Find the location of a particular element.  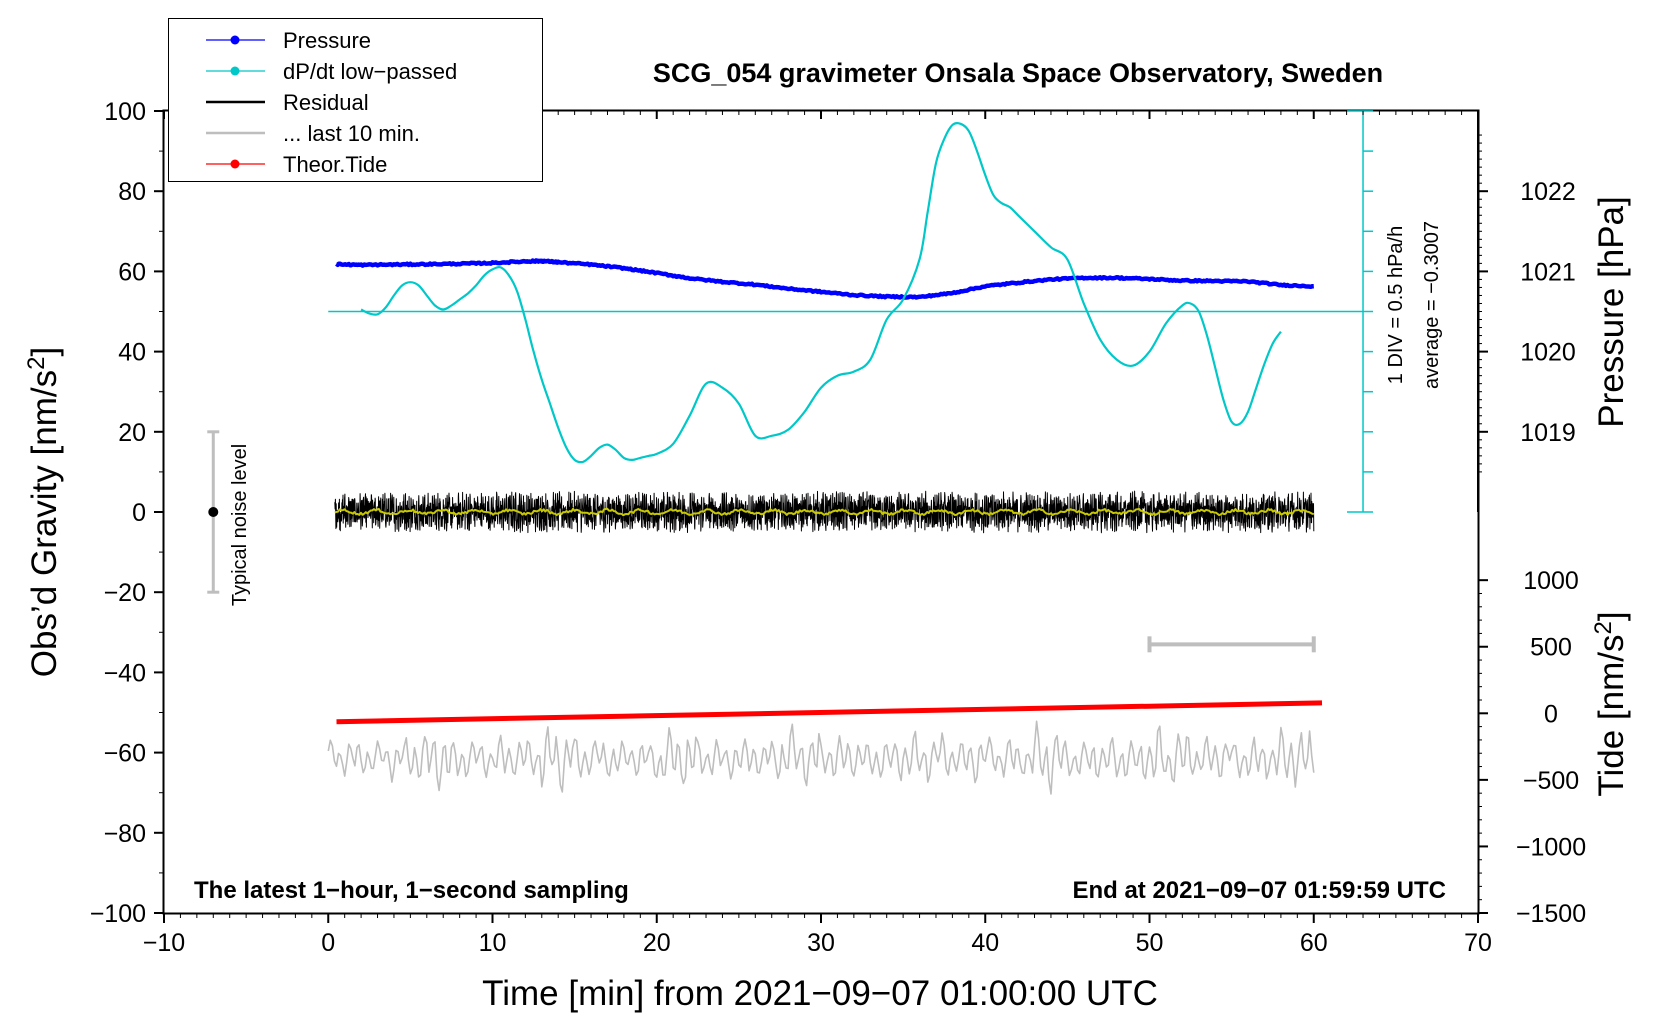

pressure-tick-label: 1021 is located at coordinates (1548, 272).